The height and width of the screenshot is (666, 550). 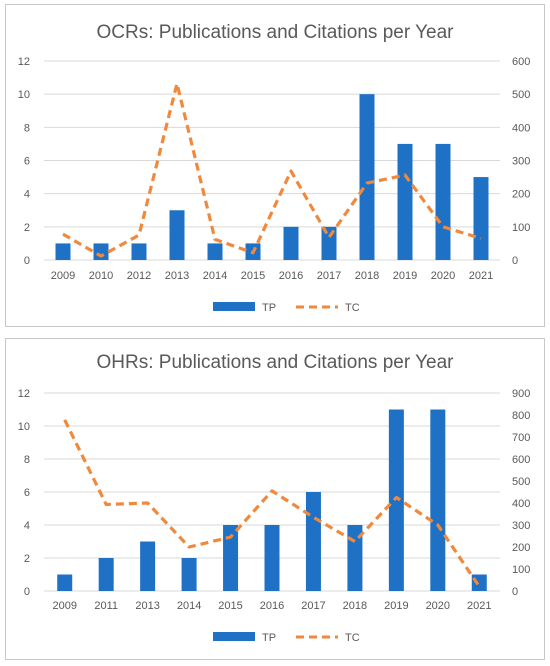 What do you see at coordinates (521, 416) in the screenshot?
I see `right-axis-tick-label: 800` at bounding box center [521, 416].